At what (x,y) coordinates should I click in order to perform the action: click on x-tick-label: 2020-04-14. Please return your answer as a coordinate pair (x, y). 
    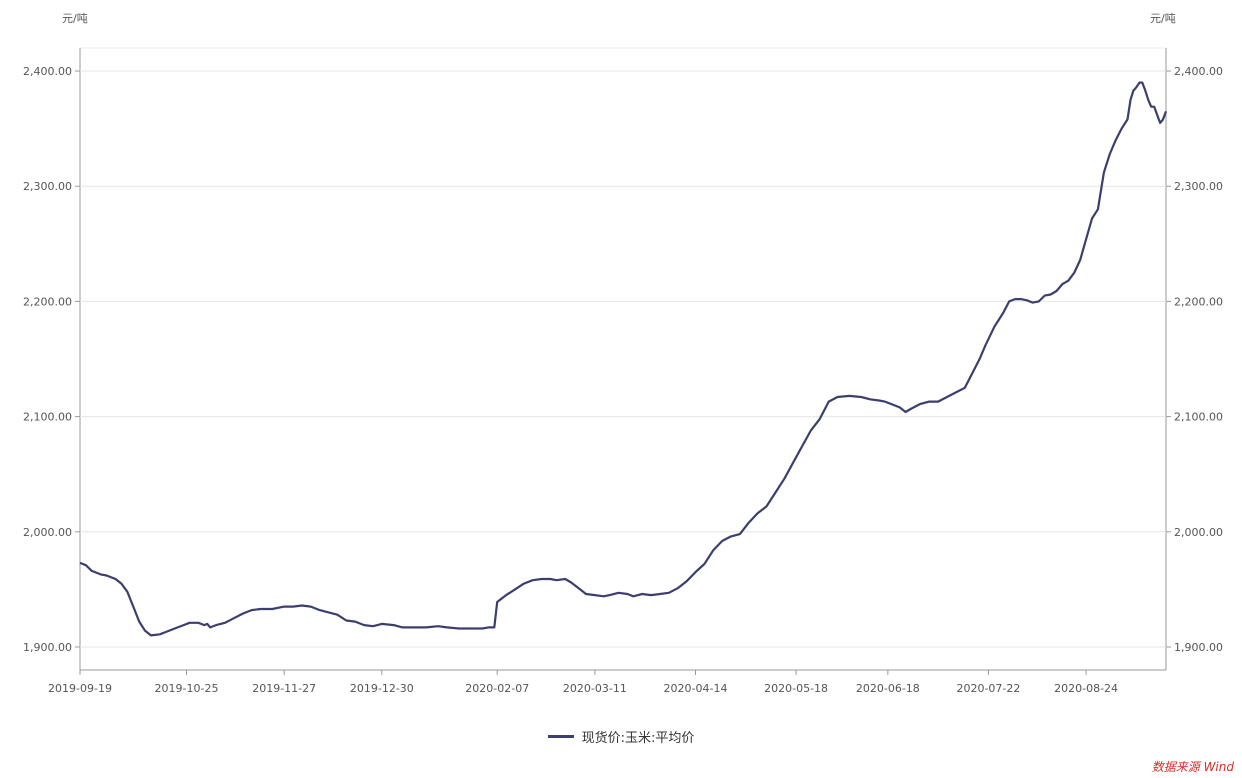
    Looking at the image, I should click on (696, 688).